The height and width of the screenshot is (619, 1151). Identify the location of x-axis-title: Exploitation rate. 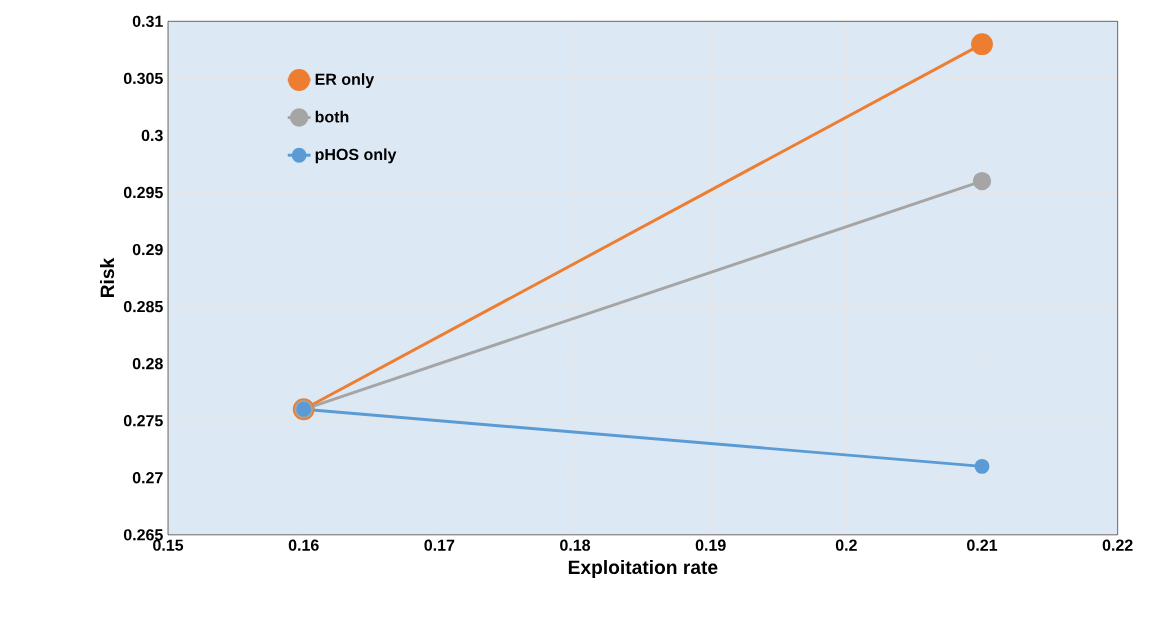
(643, 569).